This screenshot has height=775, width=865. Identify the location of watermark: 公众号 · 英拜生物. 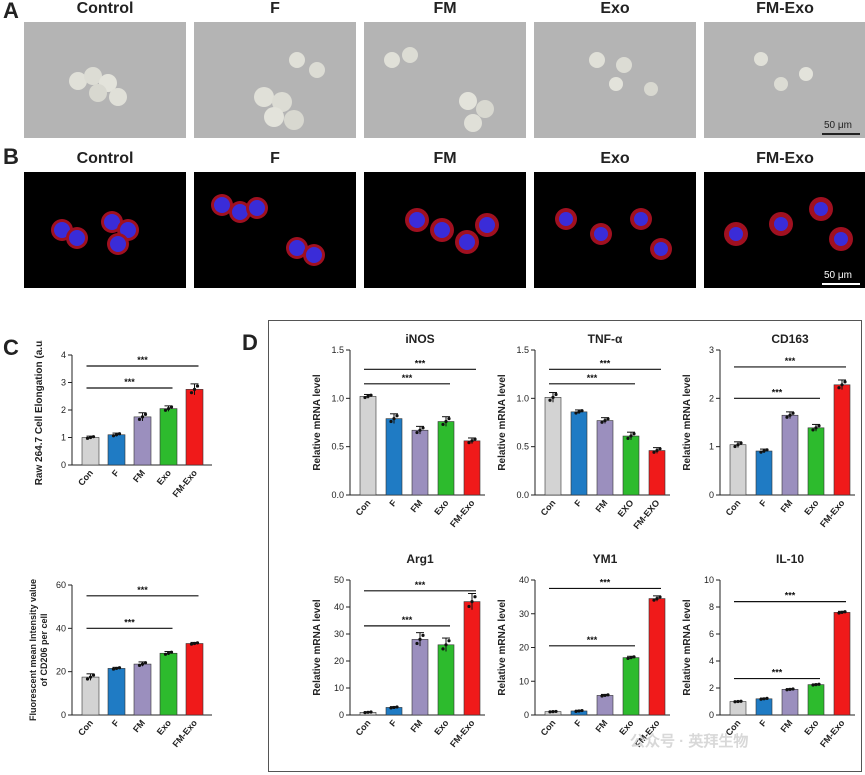
(689, 741).